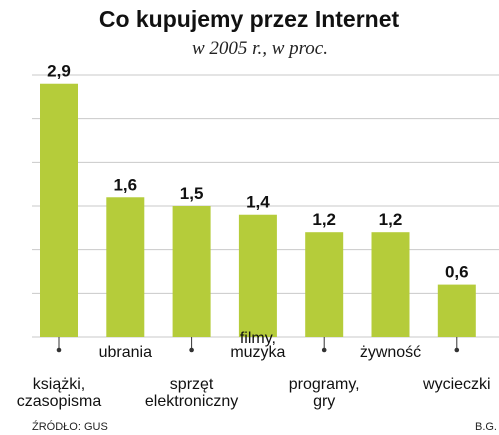 This screenshot has height=435, width=499. I want to click on category-label: programy,, so click(324, 384).